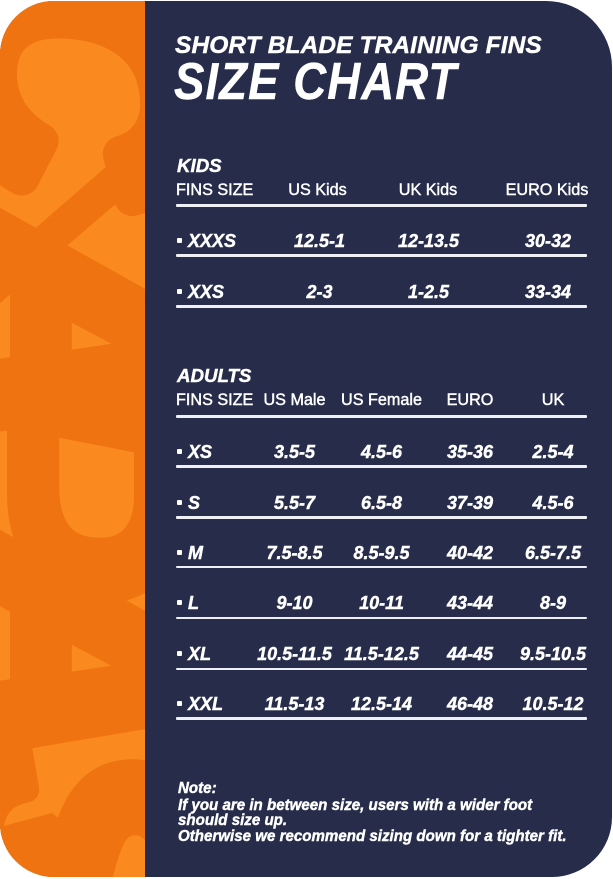 Image resolution: width=613 pixels, height=879 pixels. What do you see at coordinates (72, 646) in the screenshot?
I see `svg-text: A` at bounding box center [72, 646].